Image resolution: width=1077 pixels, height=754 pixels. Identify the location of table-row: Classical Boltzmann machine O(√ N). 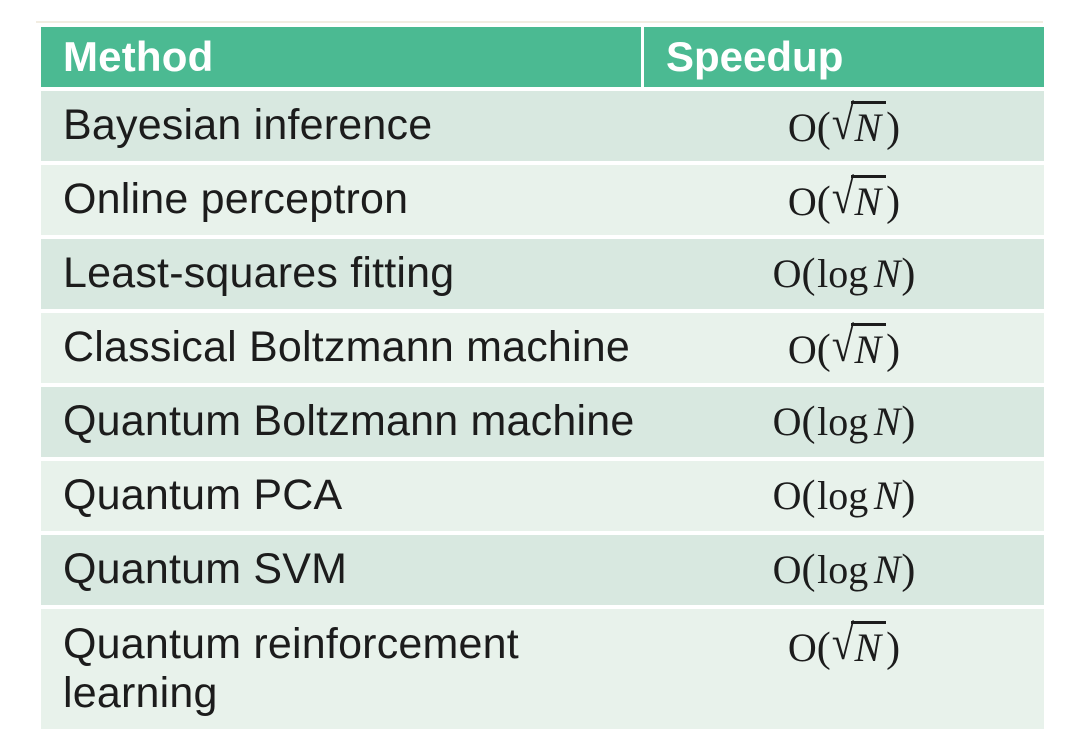
(542, 348).